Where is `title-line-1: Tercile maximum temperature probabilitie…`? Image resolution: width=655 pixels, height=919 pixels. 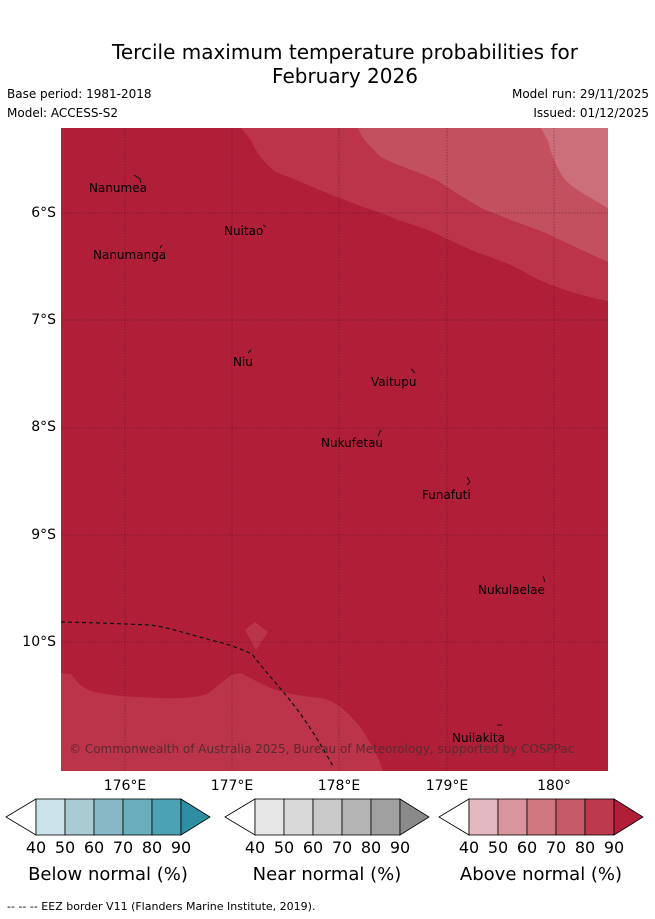
title-line-1: Tercile maximum temperature probabilitie… is located at coordinates (345, 52).